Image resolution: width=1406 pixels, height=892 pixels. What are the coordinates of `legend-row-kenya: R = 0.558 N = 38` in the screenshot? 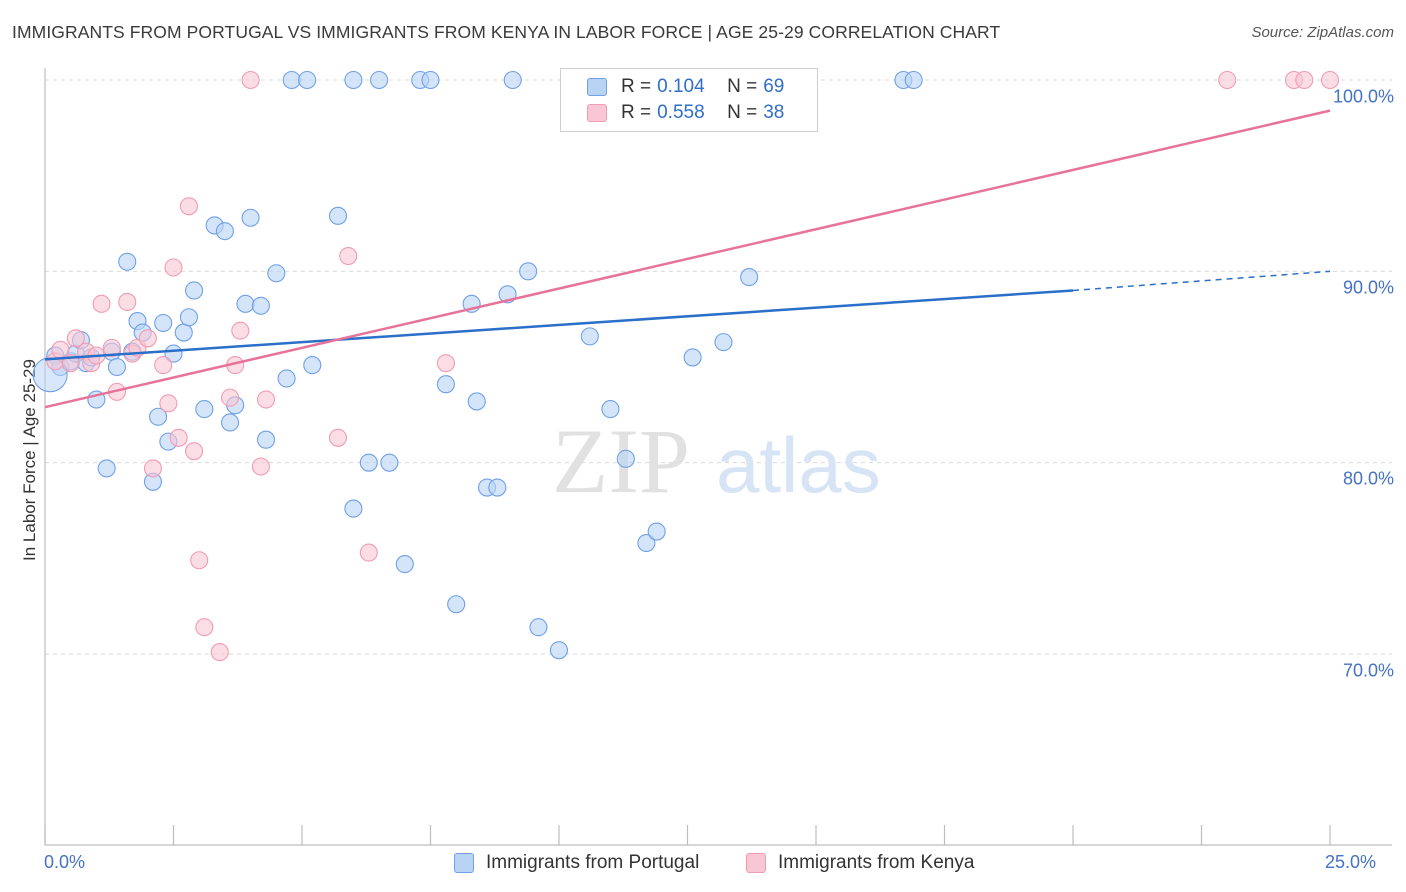 It's located at (685, 113).